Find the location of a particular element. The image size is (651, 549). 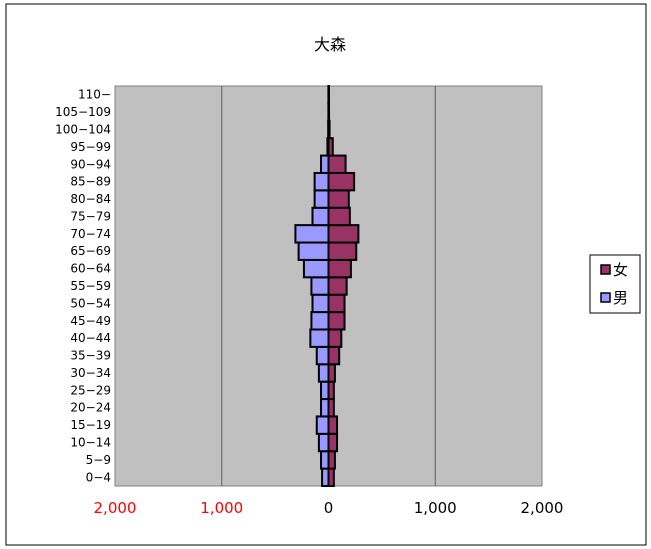

y-tick-label: 65−69 is located at coordinates (90, 251).